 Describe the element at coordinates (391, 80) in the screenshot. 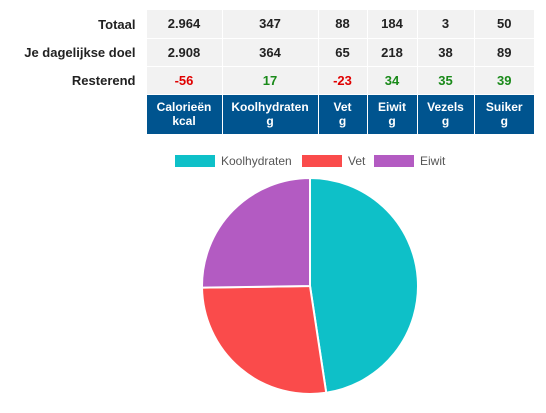

I see `cell-protein: 34` at that location.